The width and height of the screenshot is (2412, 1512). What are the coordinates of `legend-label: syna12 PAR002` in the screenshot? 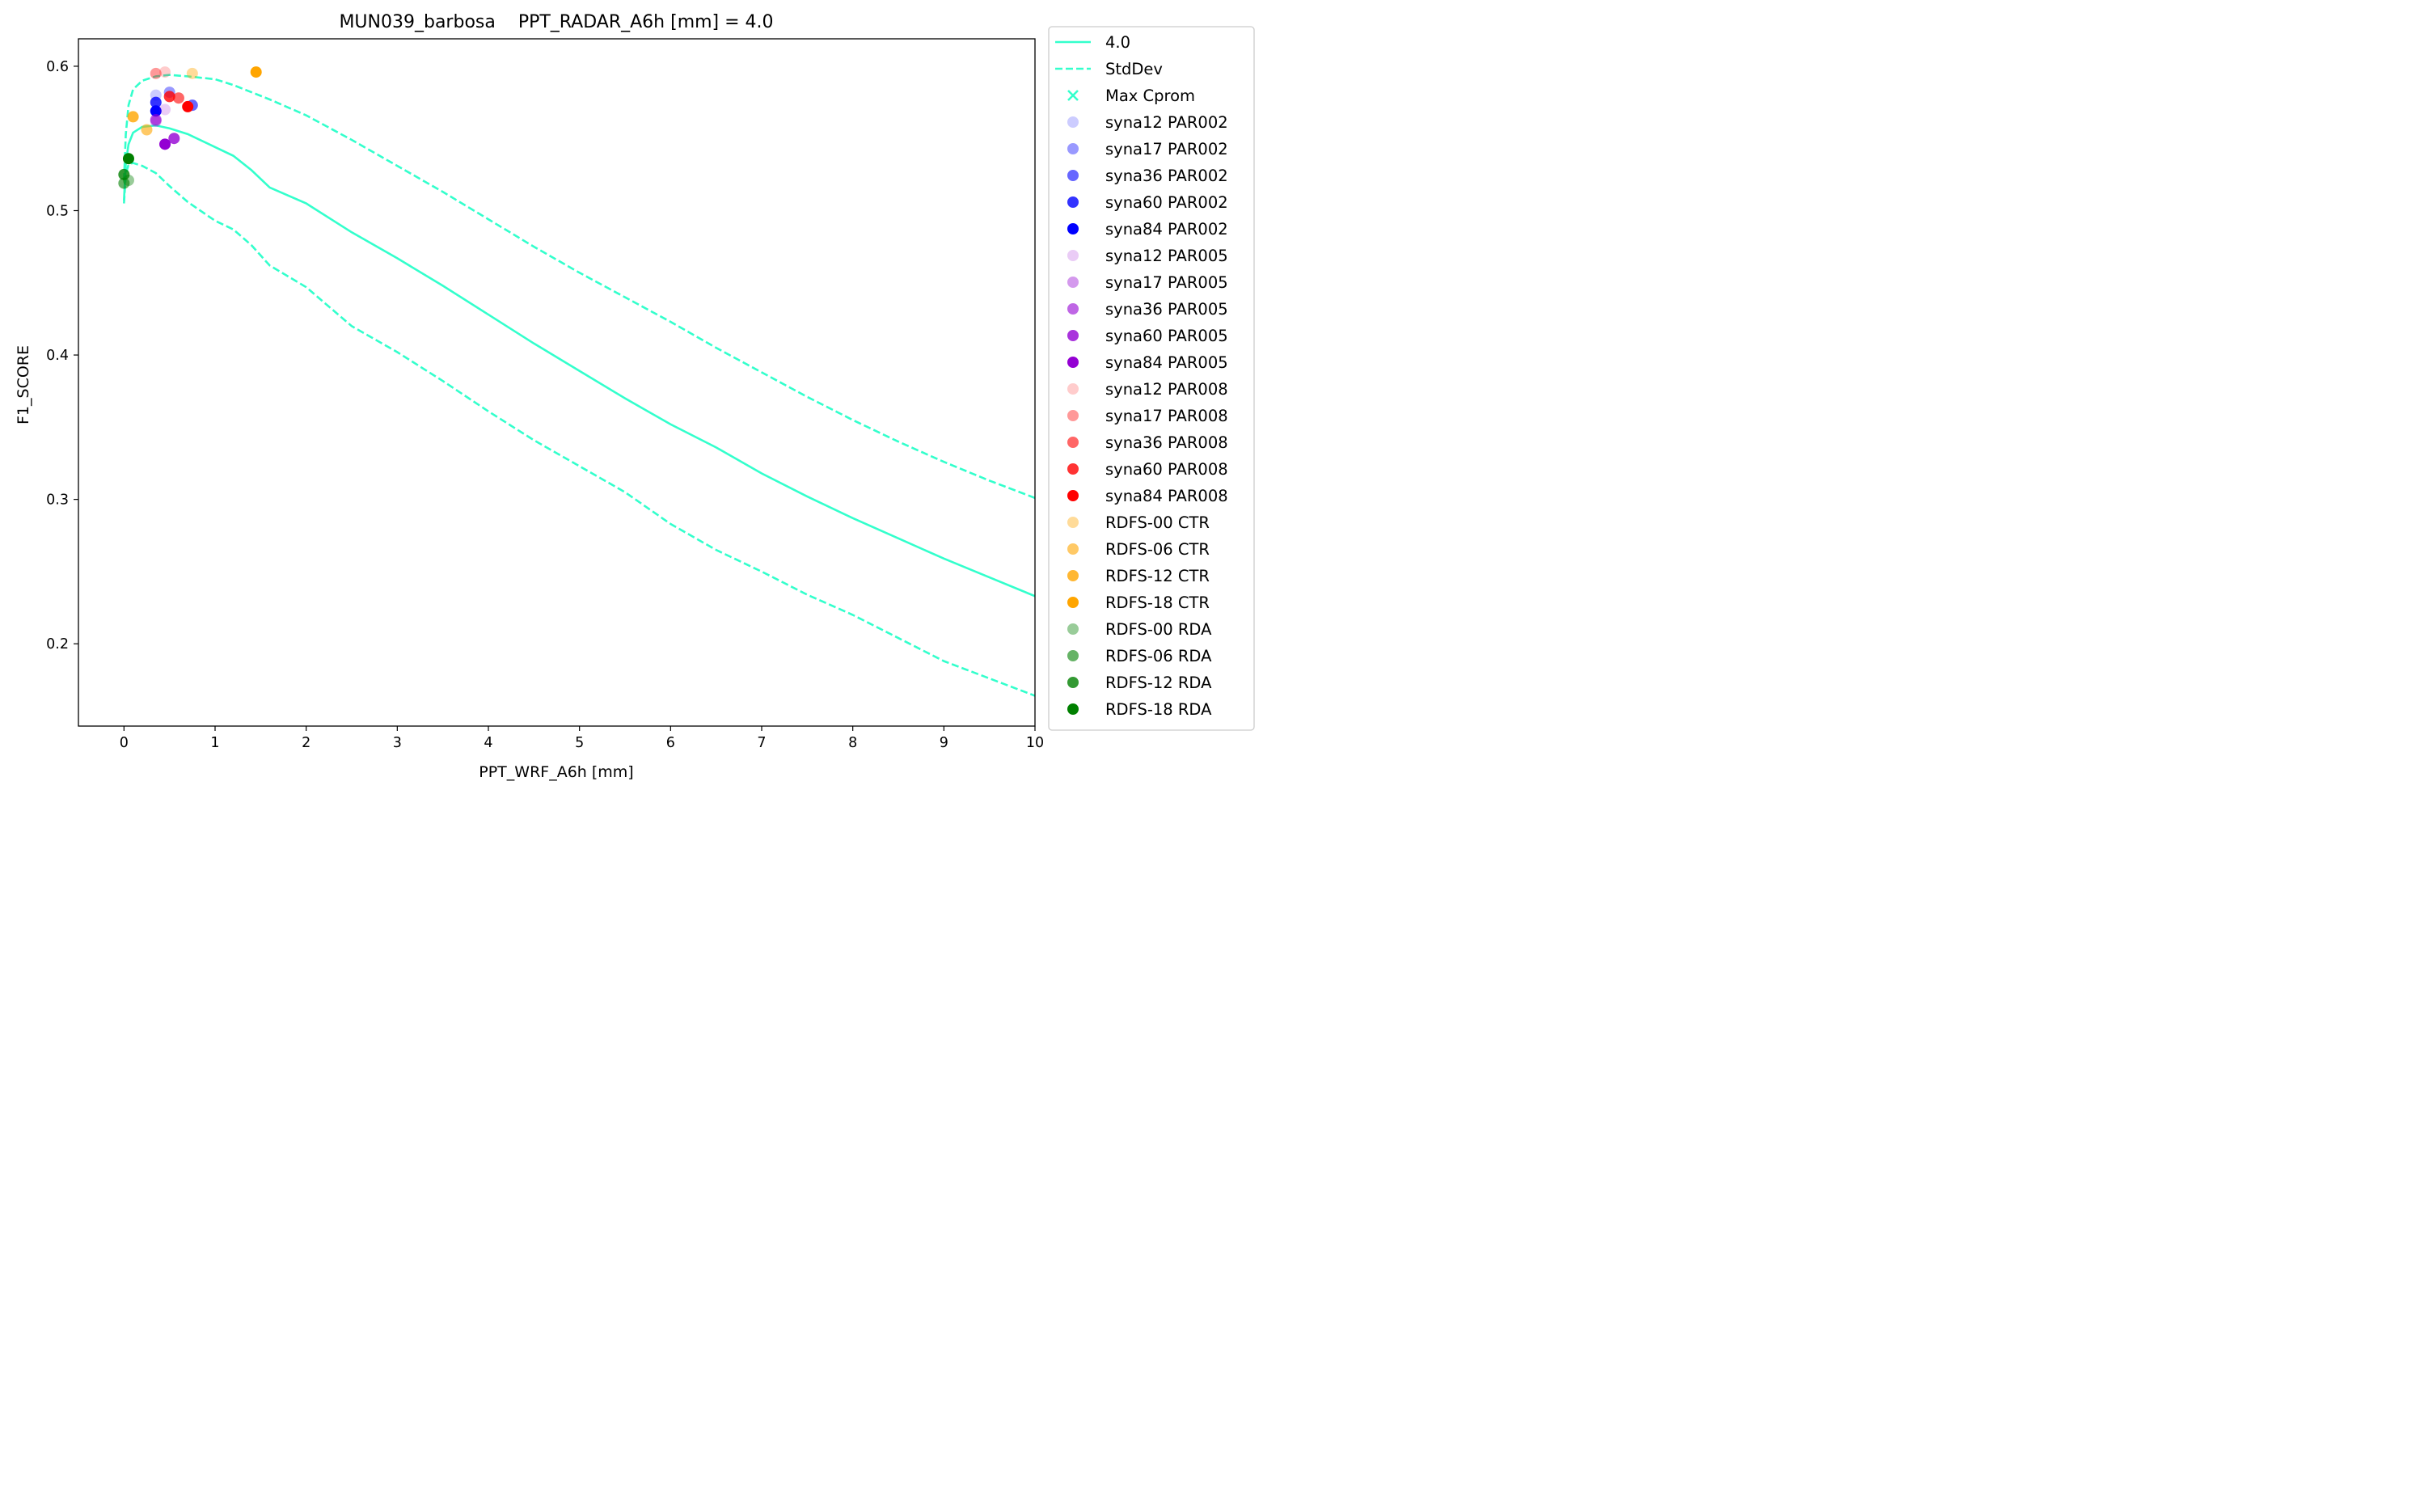 It's located at (1166, 122).